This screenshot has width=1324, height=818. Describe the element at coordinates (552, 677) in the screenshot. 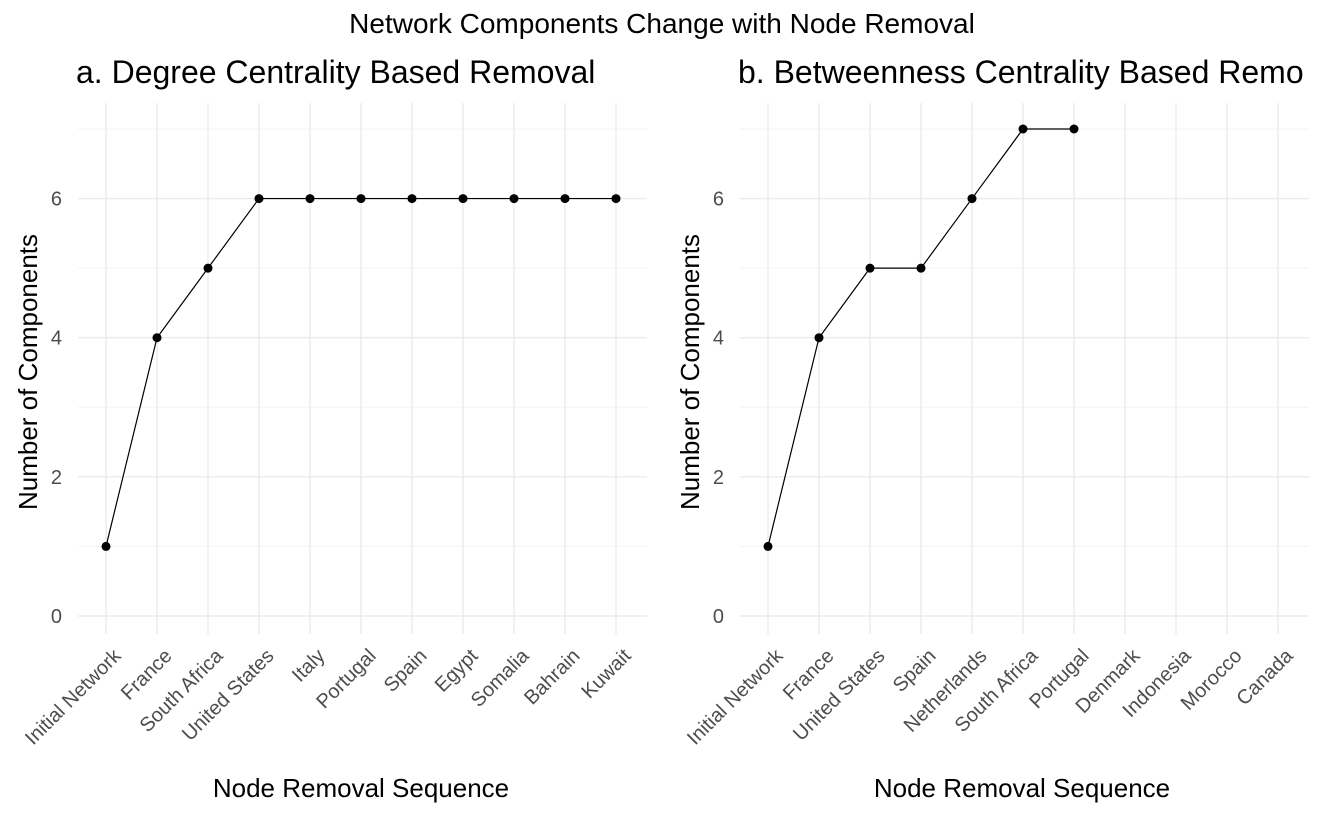

I see `x-tick-label: Bahrain` at that location.